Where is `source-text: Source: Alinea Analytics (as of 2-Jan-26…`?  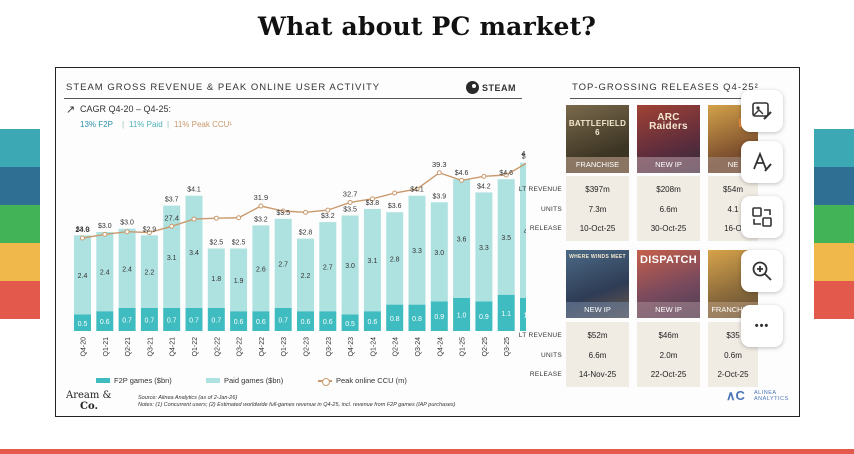 source-text: Source: Alinea Analytics (as of 2-Jan-26… is located at coordinates (188, 398).